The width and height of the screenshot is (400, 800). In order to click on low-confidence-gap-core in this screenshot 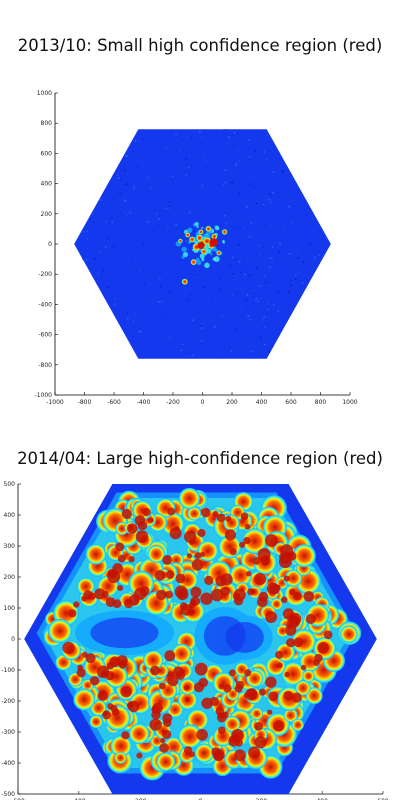, I will do `click(244, 637)`.